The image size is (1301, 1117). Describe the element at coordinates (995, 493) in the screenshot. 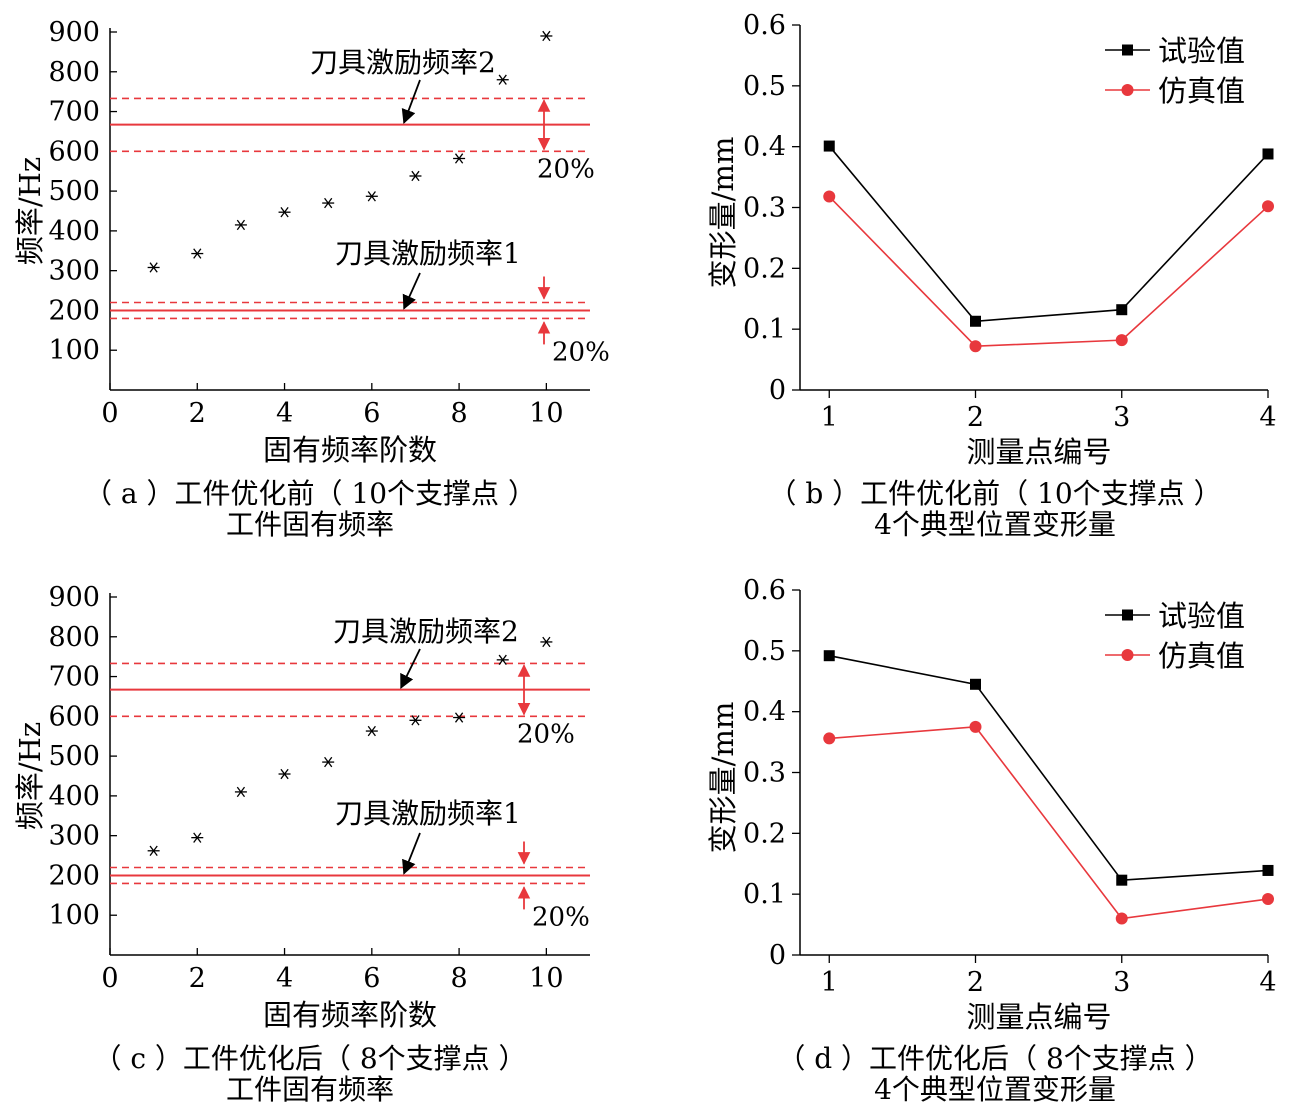

I see `caption-b-line1: （ b ）工件优化前（ 10个支撑点 ）` at that location.